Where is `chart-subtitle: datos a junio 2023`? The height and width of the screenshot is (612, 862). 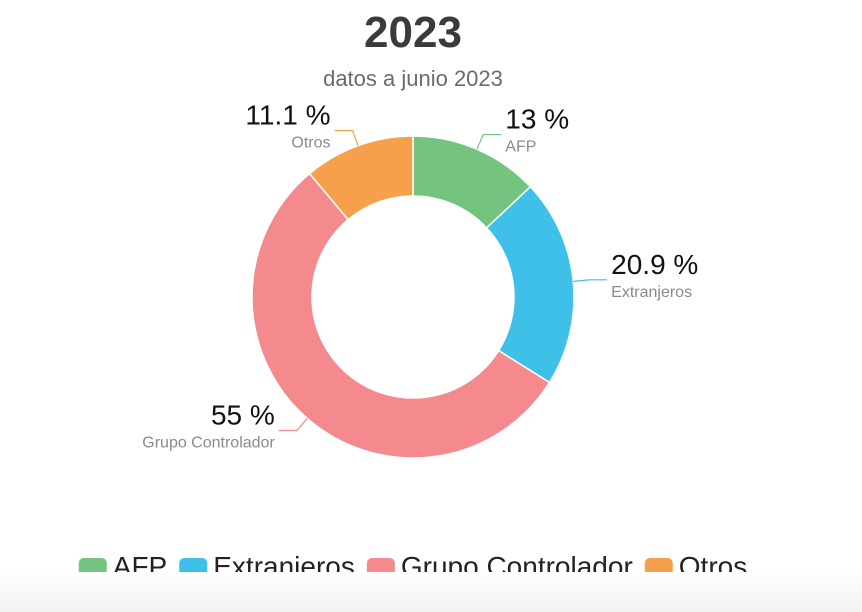
chart-subtitle: datos a junio 2023 is located at coordinates (413, 78).